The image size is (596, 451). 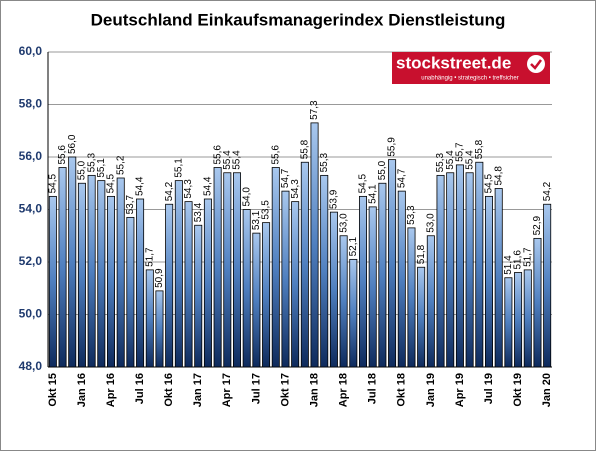 I want to click on logo-tagline: unabhängig • strategisch • treffsicher, so click(x=469, y=79).